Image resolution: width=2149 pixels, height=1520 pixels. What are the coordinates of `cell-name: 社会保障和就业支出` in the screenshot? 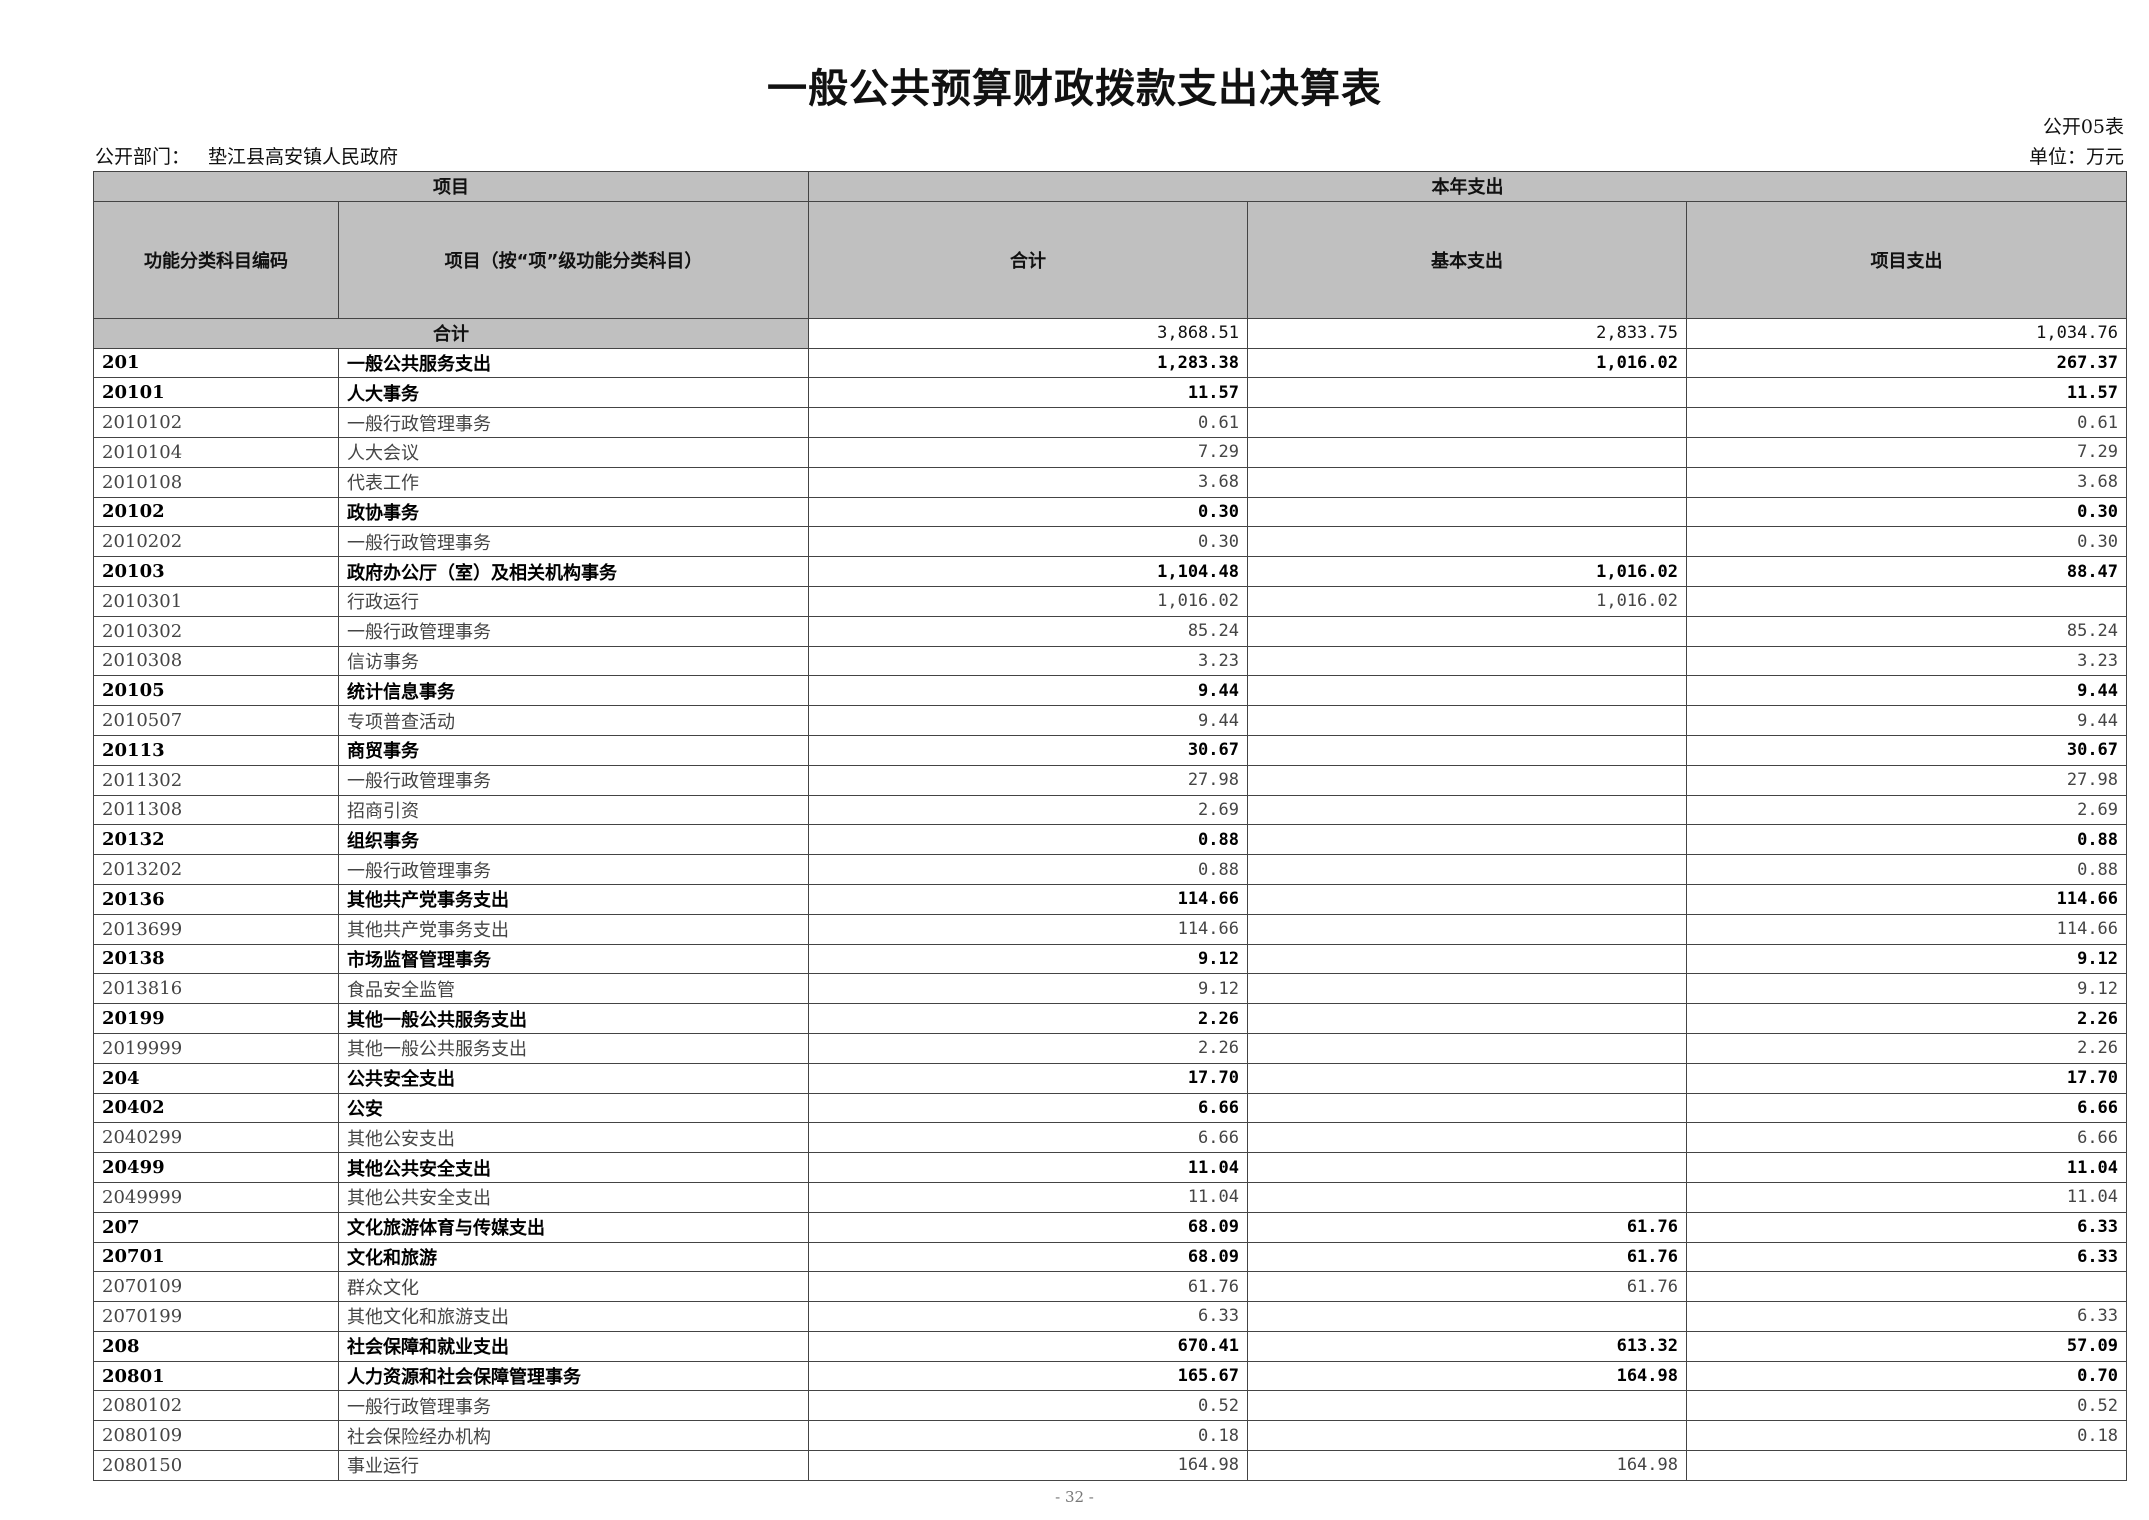 It's located at (573, 1346).